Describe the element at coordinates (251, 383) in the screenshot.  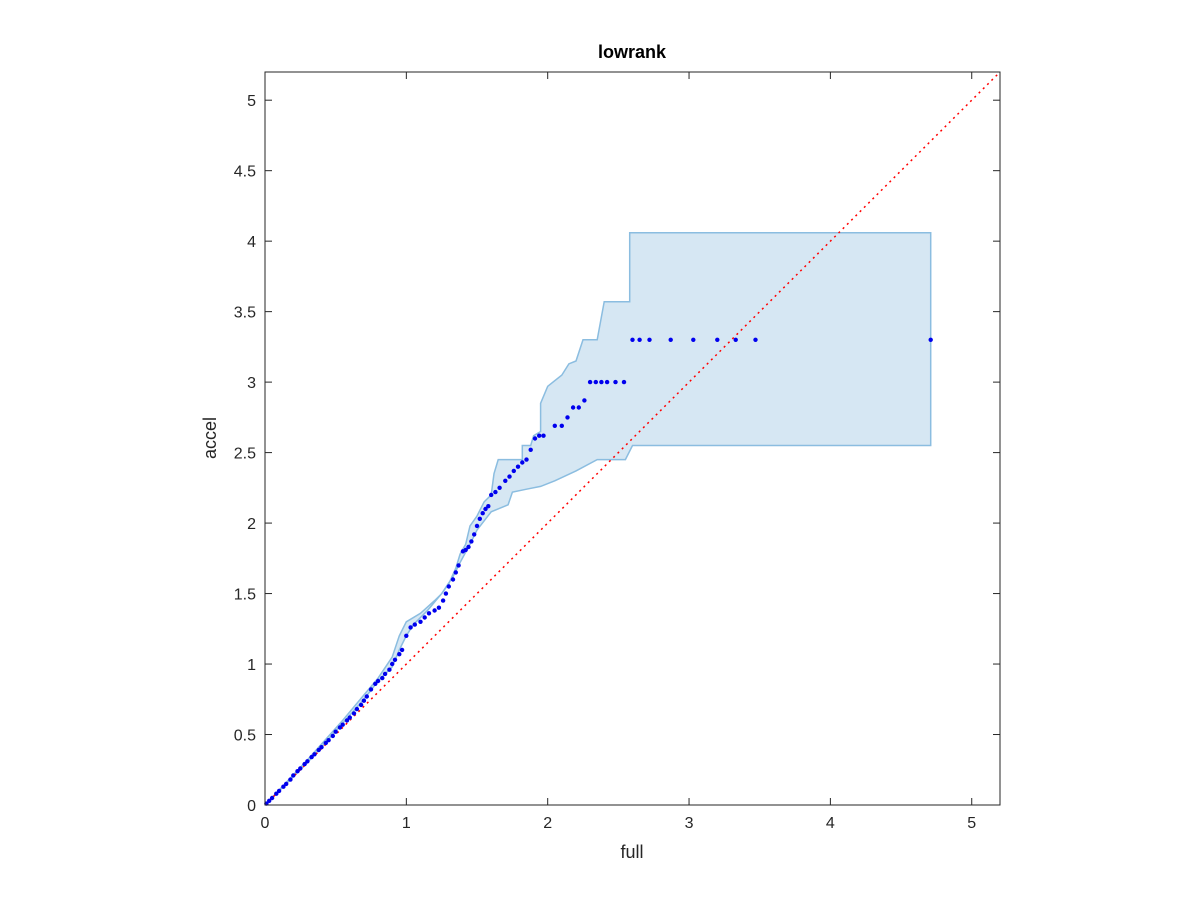
I see `y-tick-label: 3` at that location.